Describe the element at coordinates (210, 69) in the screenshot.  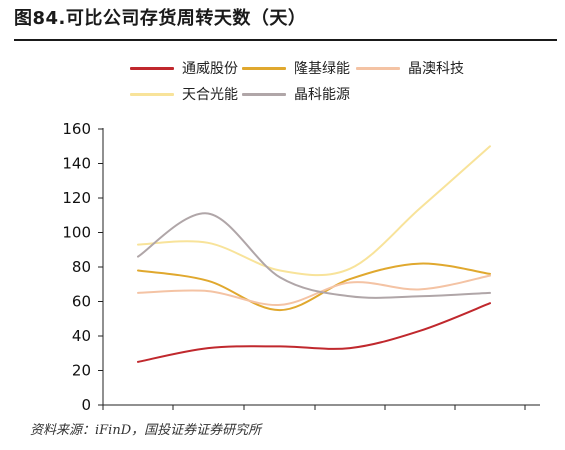
I see `legend-label: 通威股份` at that location.